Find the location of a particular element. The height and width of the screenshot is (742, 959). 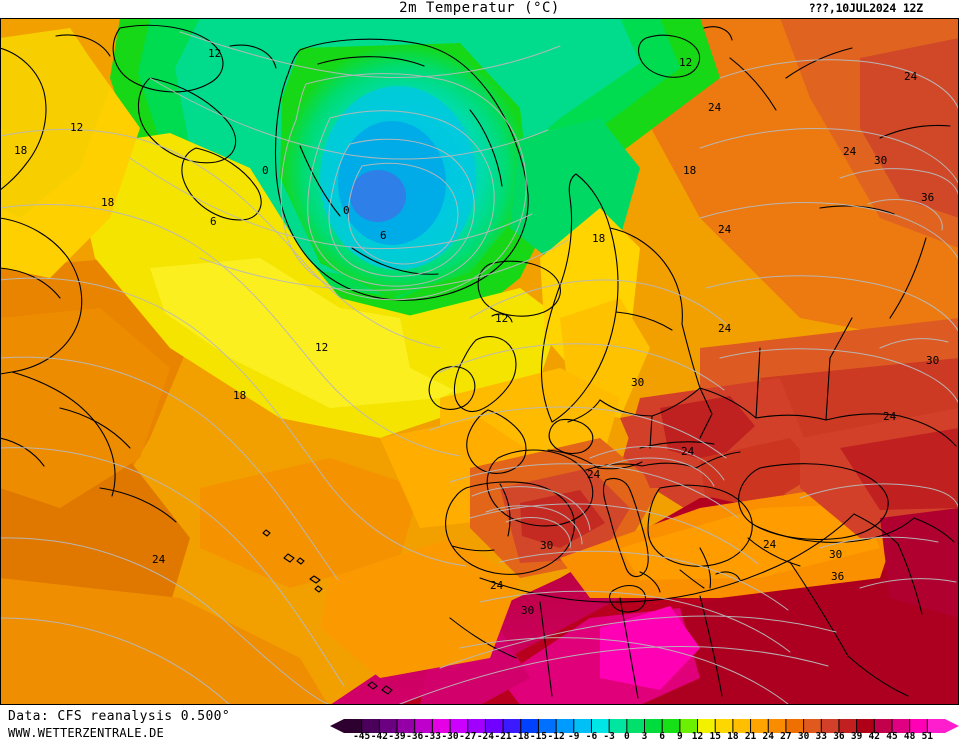

colorbar-tick-label: 3 is located at coordinates (644, 736).